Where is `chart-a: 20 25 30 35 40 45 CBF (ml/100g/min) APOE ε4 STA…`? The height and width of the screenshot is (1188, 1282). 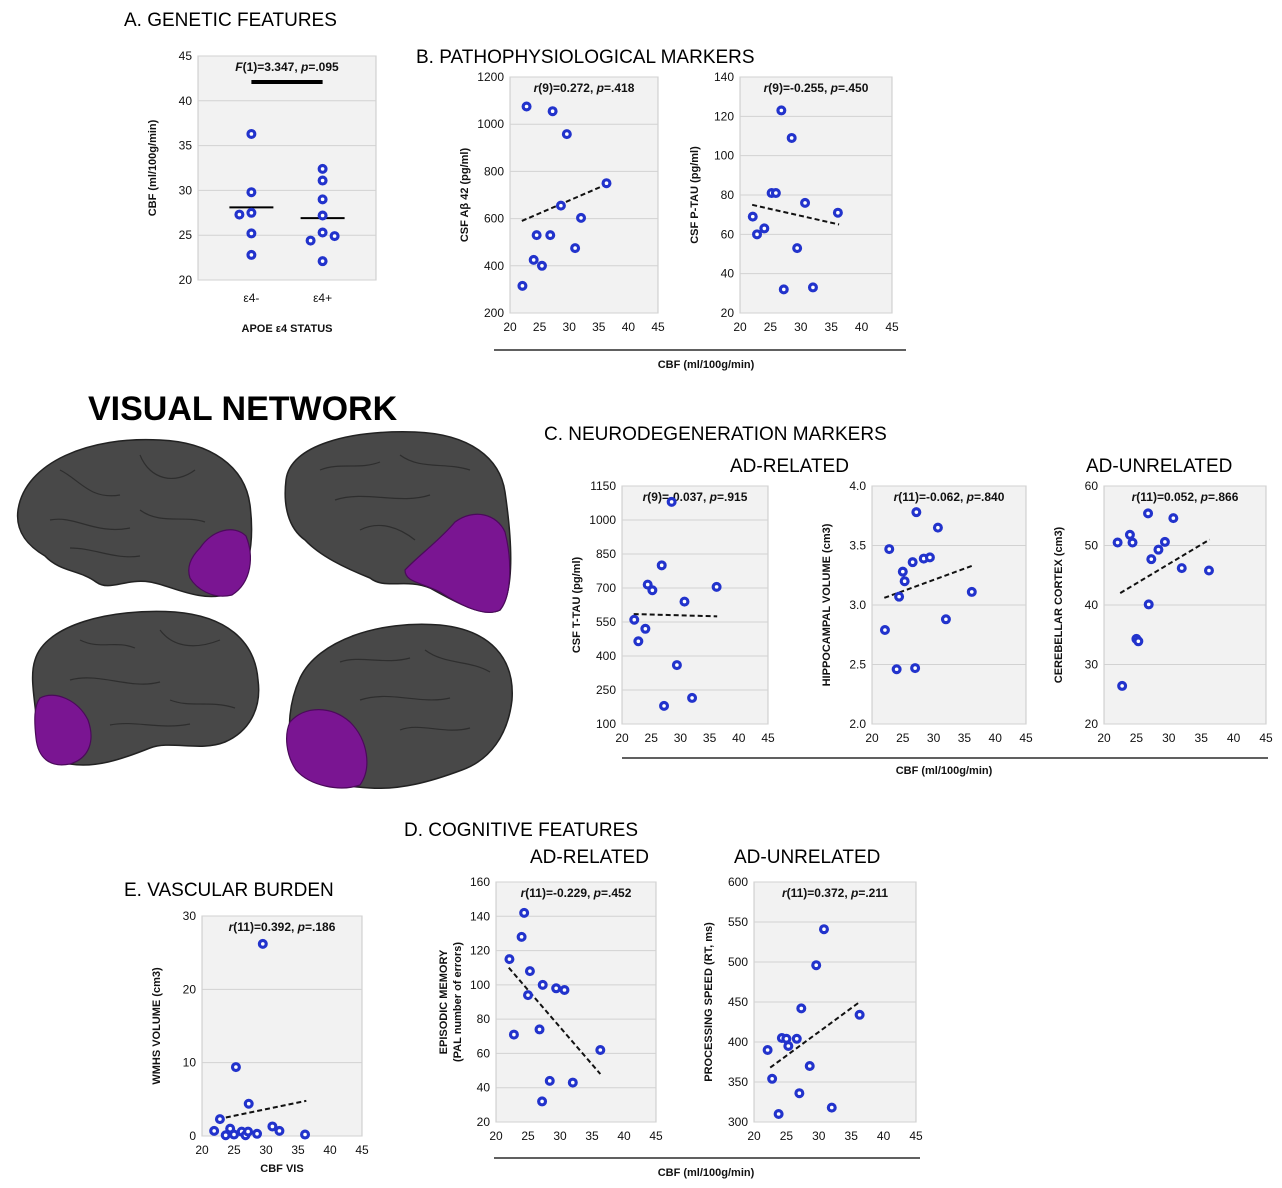 chart-a: 20 25 30 35 40 45 CBF (ml/100g/min) APOE ε4 STA… is located at coordinates (262, 192).